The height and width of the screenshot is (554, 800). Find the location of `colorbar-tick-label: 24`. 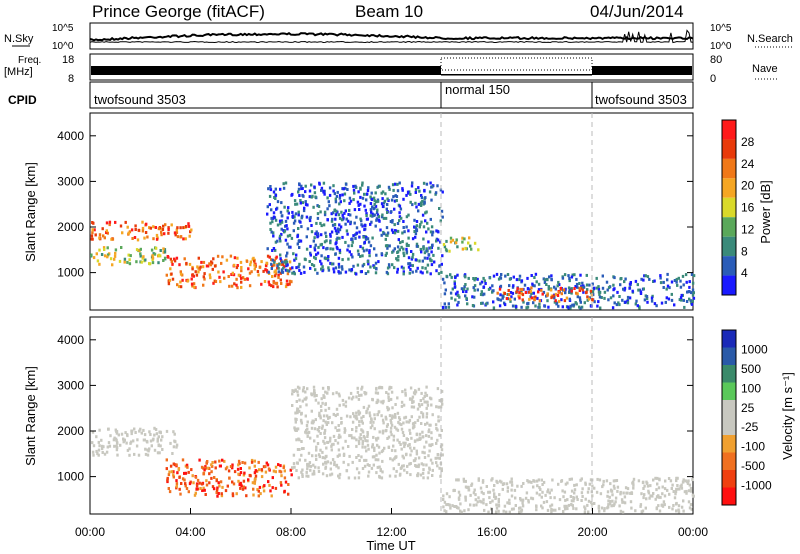

colorbar-tick-label: 24 is located at coordinates (748, 164).